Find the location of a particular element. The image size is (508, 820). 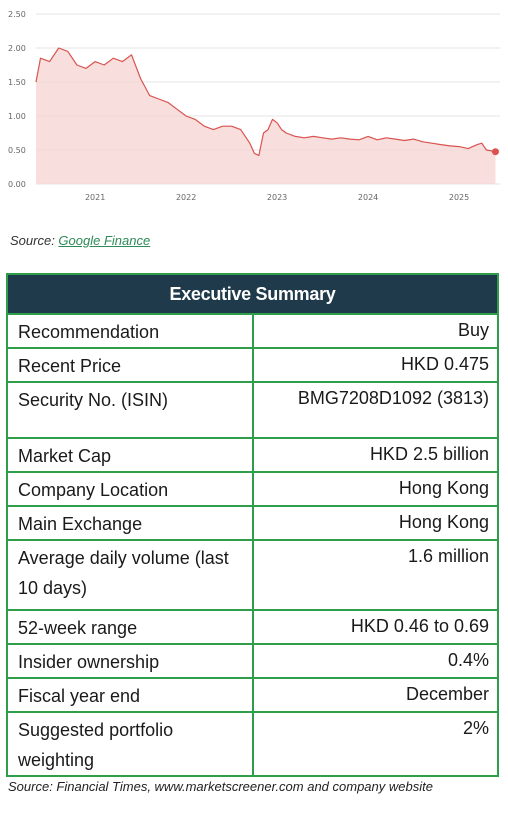

row-value-recent-price: HKD 0.475 is located at coordinates (375, 365).